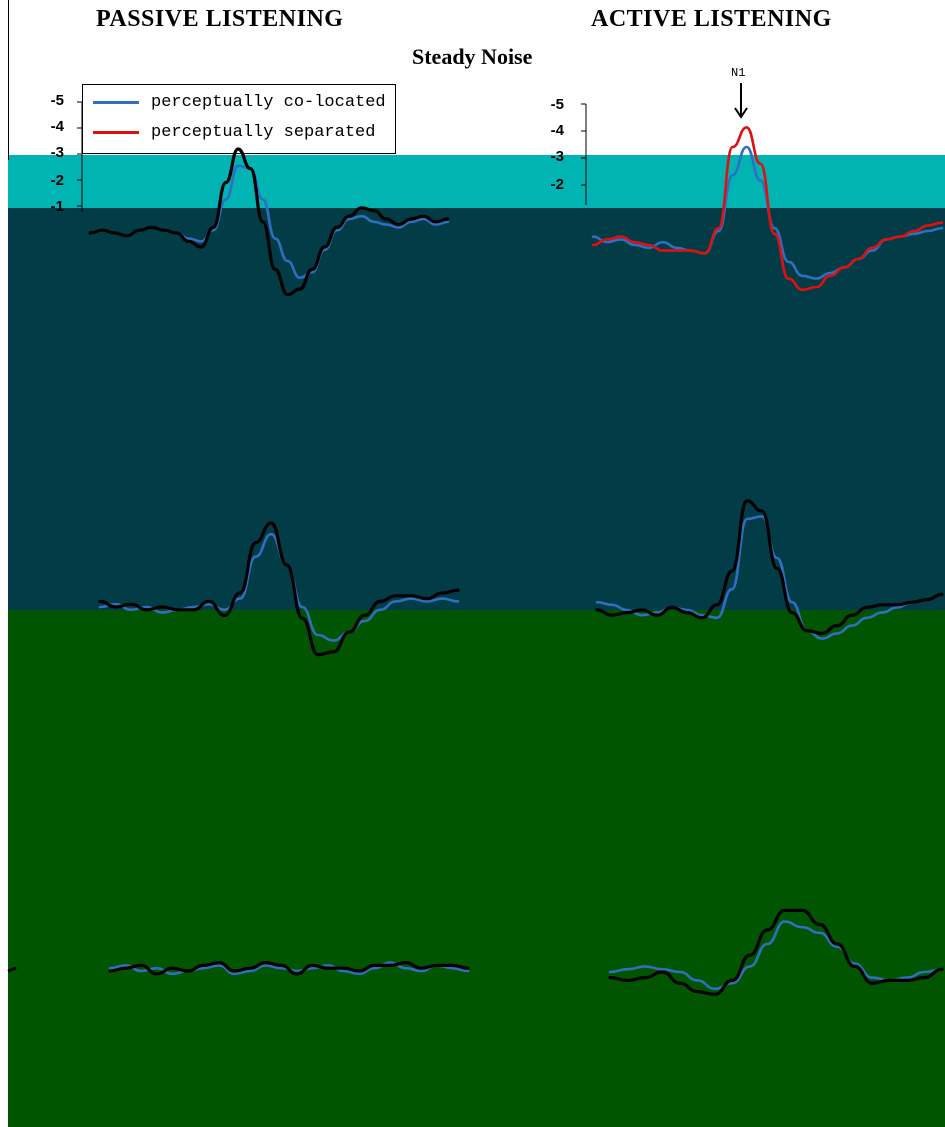 The height and width of the screenshot is (1127, 945). What do you see at coordinates (12, 969) in the screenshot?
I see `edge-trace-fragment` at bounding box center [12, 969].